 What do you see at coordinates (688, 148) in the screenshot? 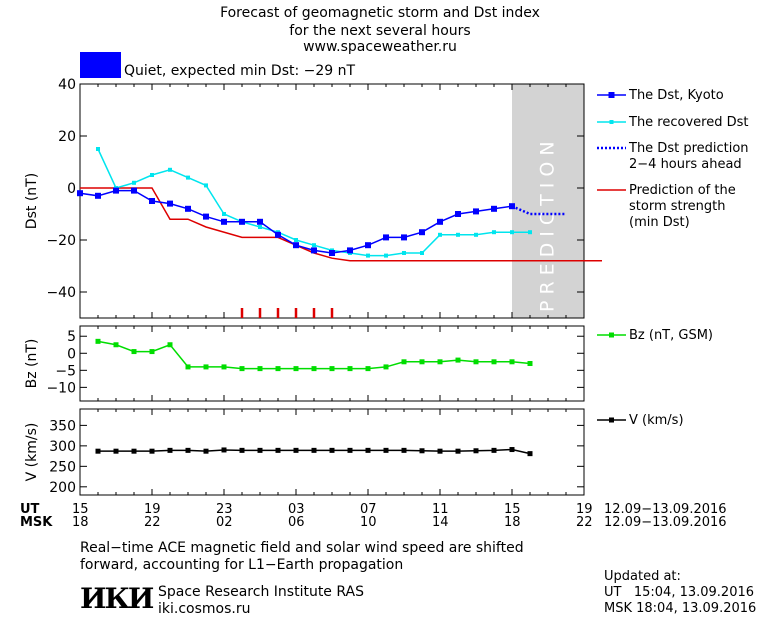
I see `legend-label: The Dst prediction` at bounding box center [688, 148].